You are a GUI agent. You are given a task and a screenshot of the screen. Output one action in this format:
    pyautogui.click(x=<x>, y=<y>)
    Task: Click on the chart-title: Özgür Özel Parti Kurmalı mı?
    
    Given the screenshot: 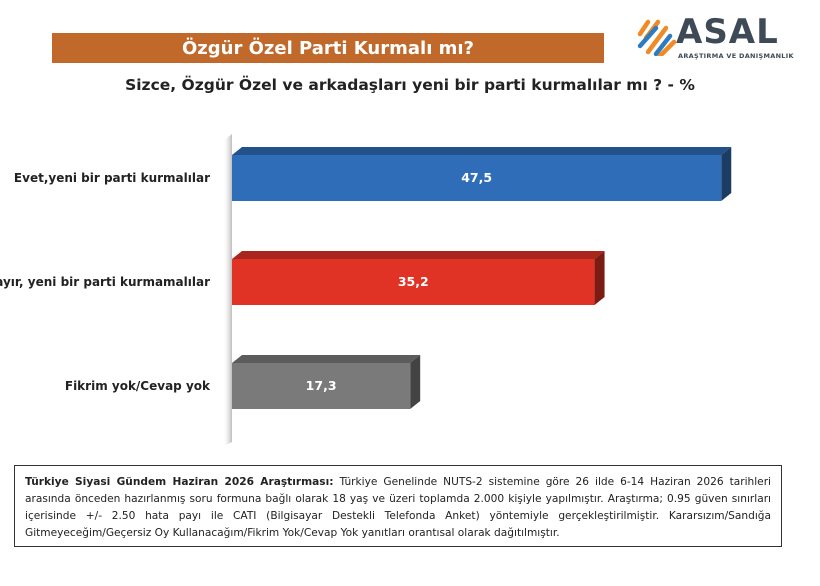 What is the action you would take?
    pyautogui.click(x=328, y=48)
    